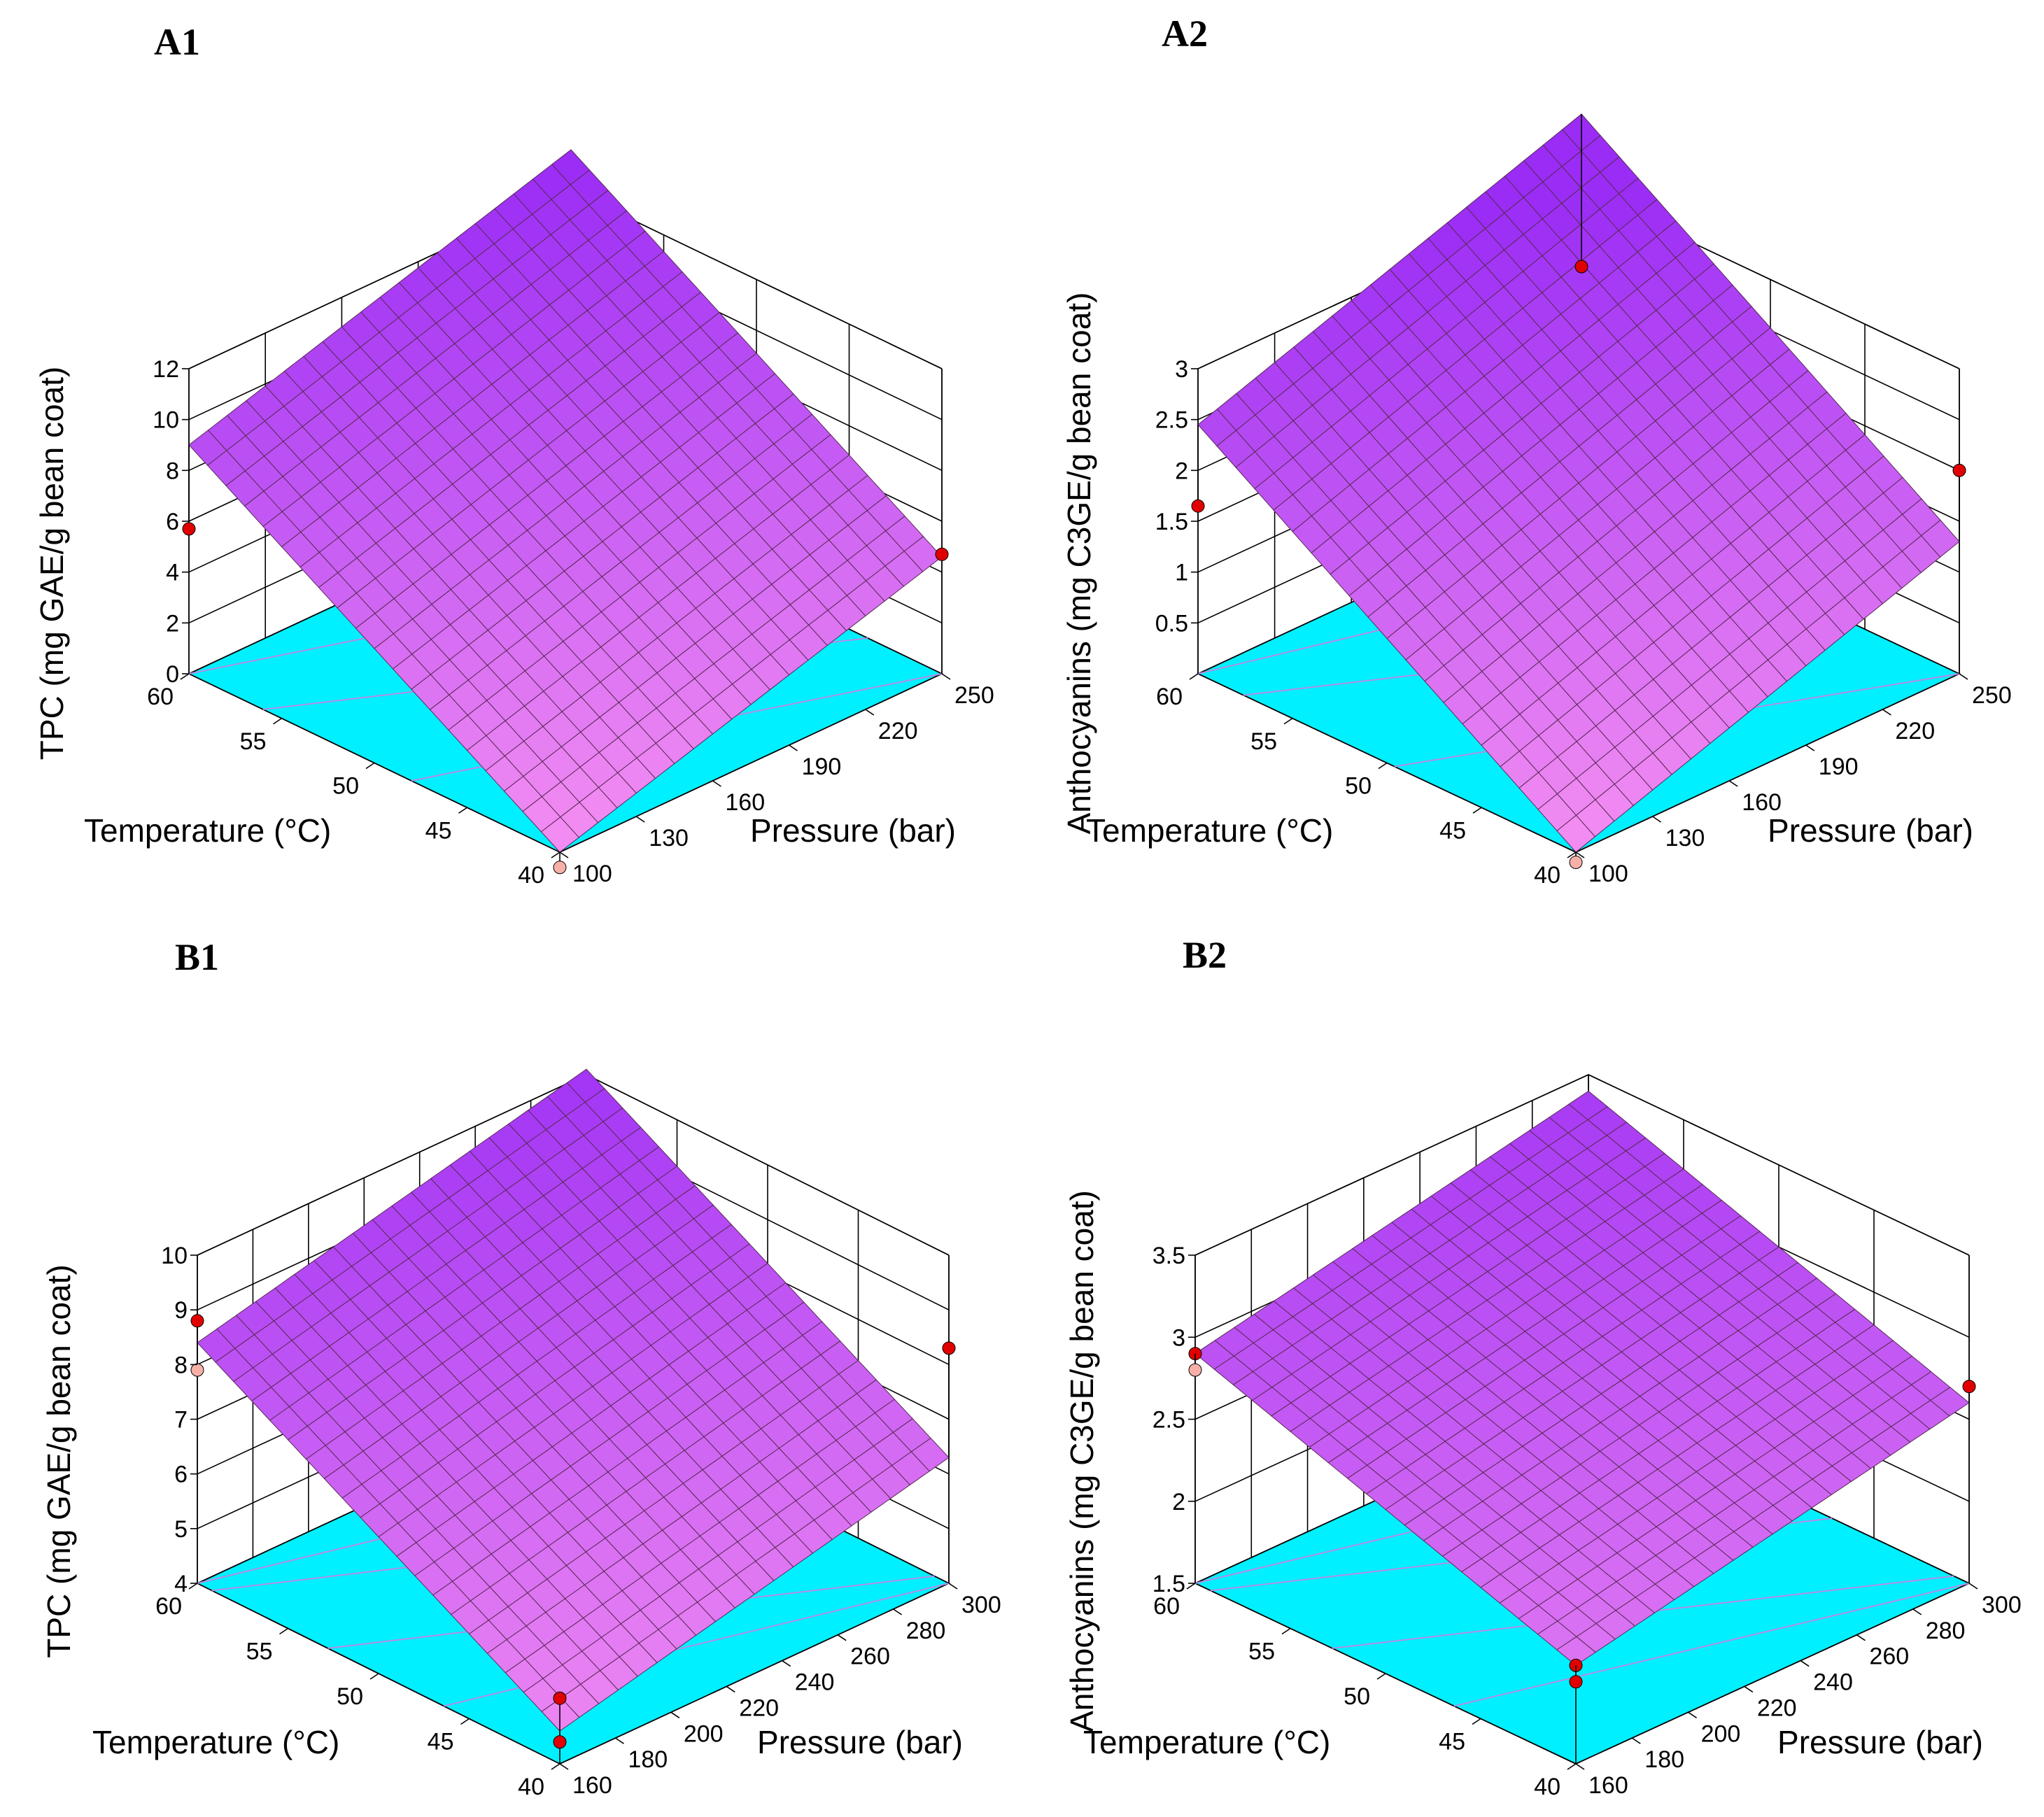  What do you see at coordinates (181, 1529) in the screenshot?
I see `z-tick-label: 5` at bounding box center [181, 1529].